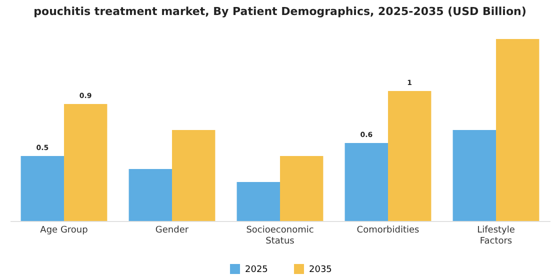 The image size is (560, 280). I want to click on x-tick-label: Socioeconomic Status, so click(280, 236).